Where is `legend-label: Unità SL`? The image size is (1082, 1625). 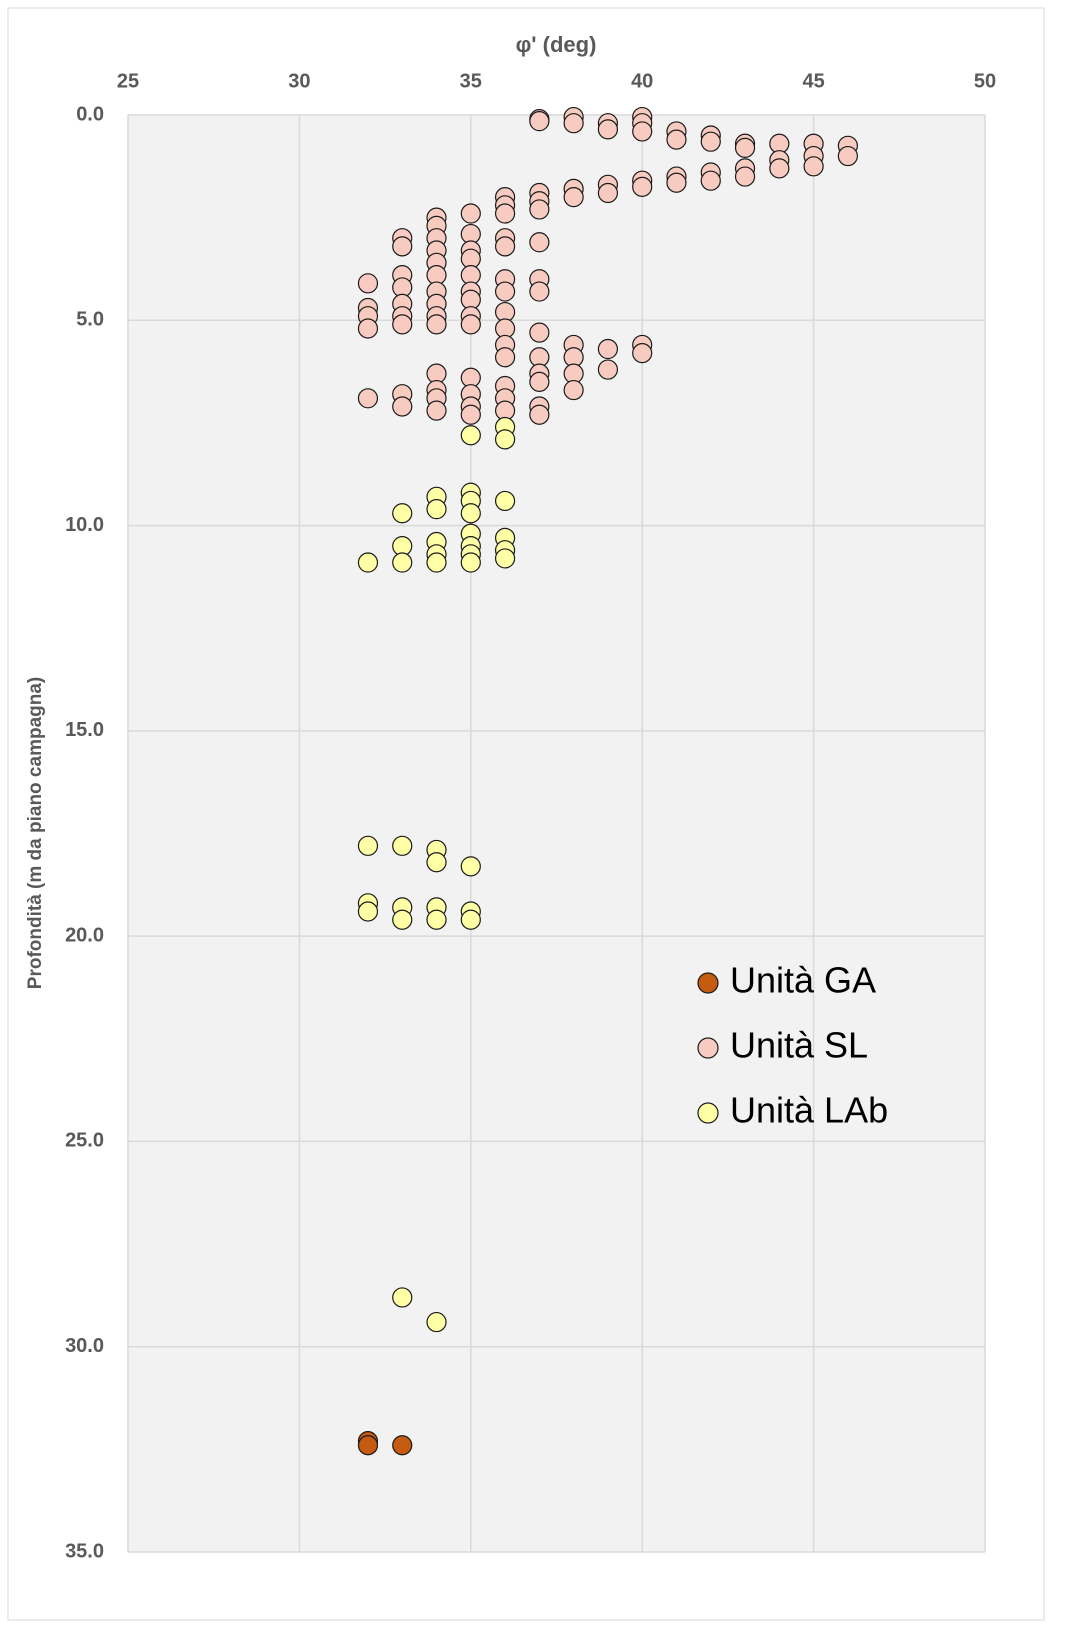 legend-label: Unità SL is located at coordinates (799, 1045).